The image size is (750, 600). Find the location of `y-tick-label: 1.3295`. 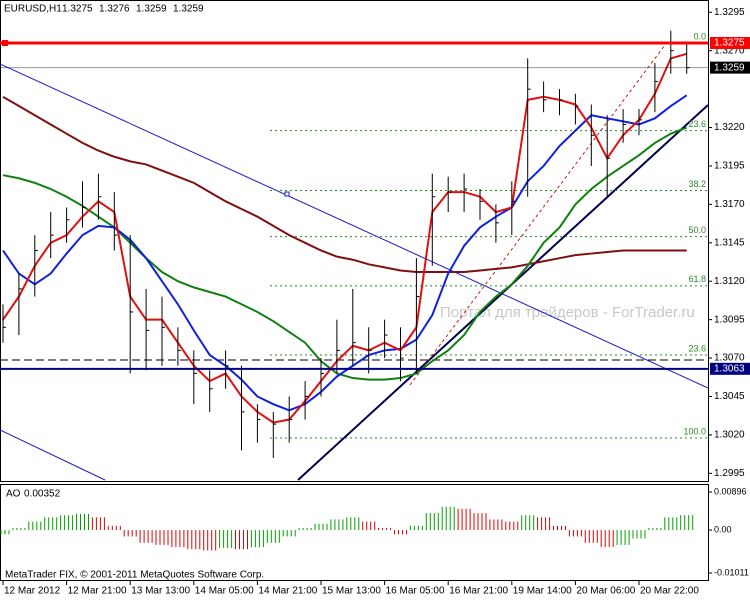

y-tick-label: 1.3295 is located at coordinates (729, 12).